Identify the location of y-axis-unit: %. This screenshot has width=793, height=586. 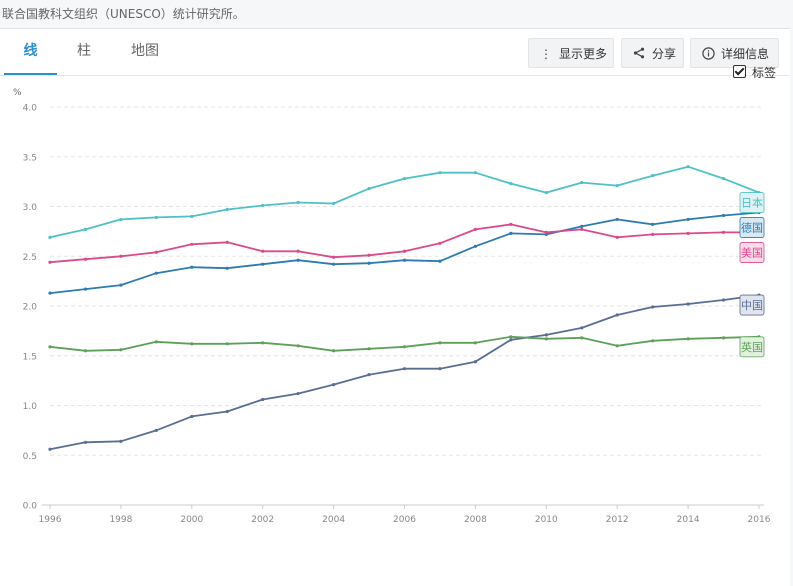
(17, 93).